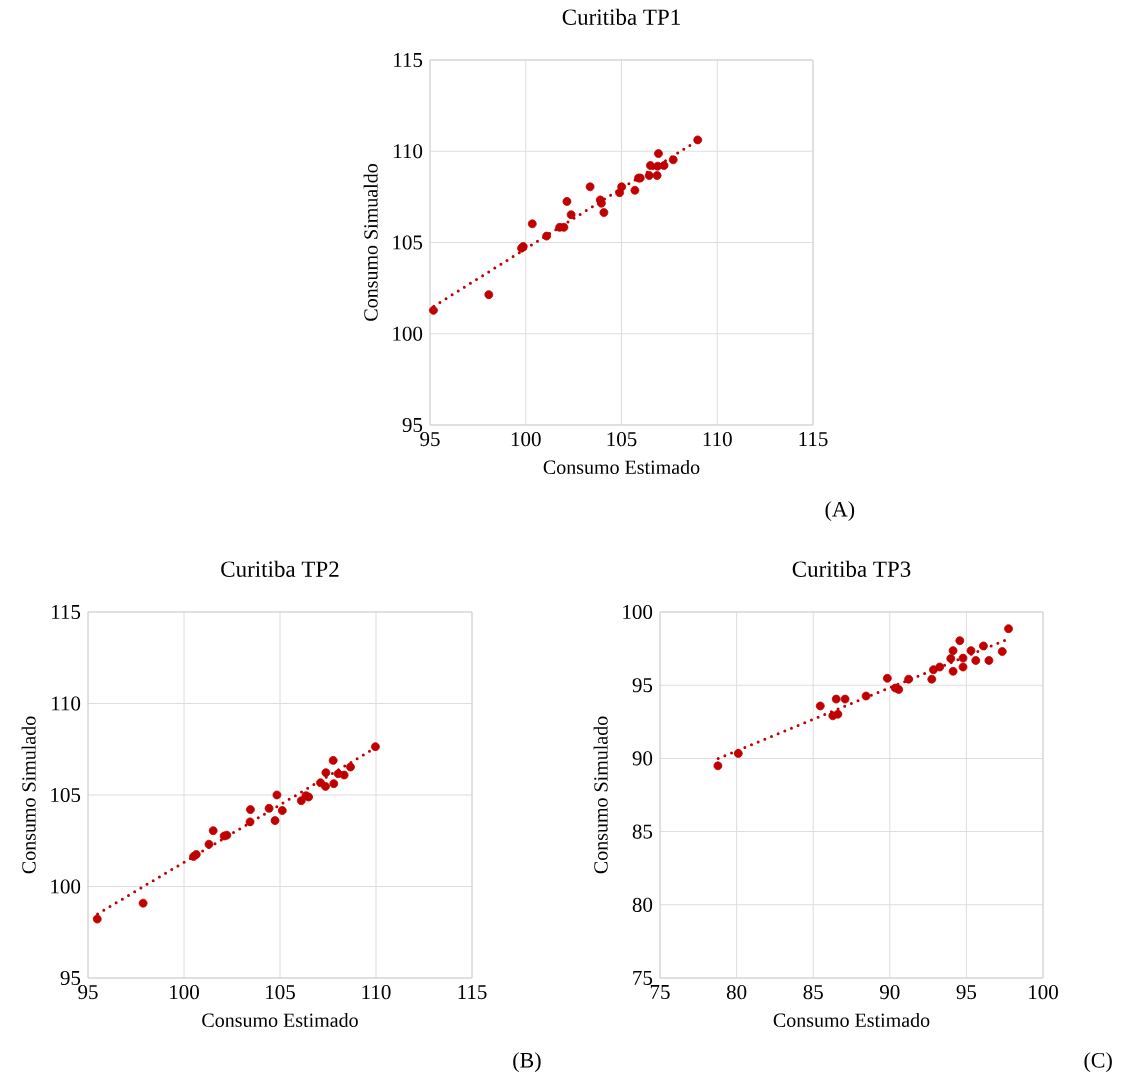 The height and width of the screenshot is (1079, 1124). I want to click on chart-title: Curitiba TP1, so click(621, 17).